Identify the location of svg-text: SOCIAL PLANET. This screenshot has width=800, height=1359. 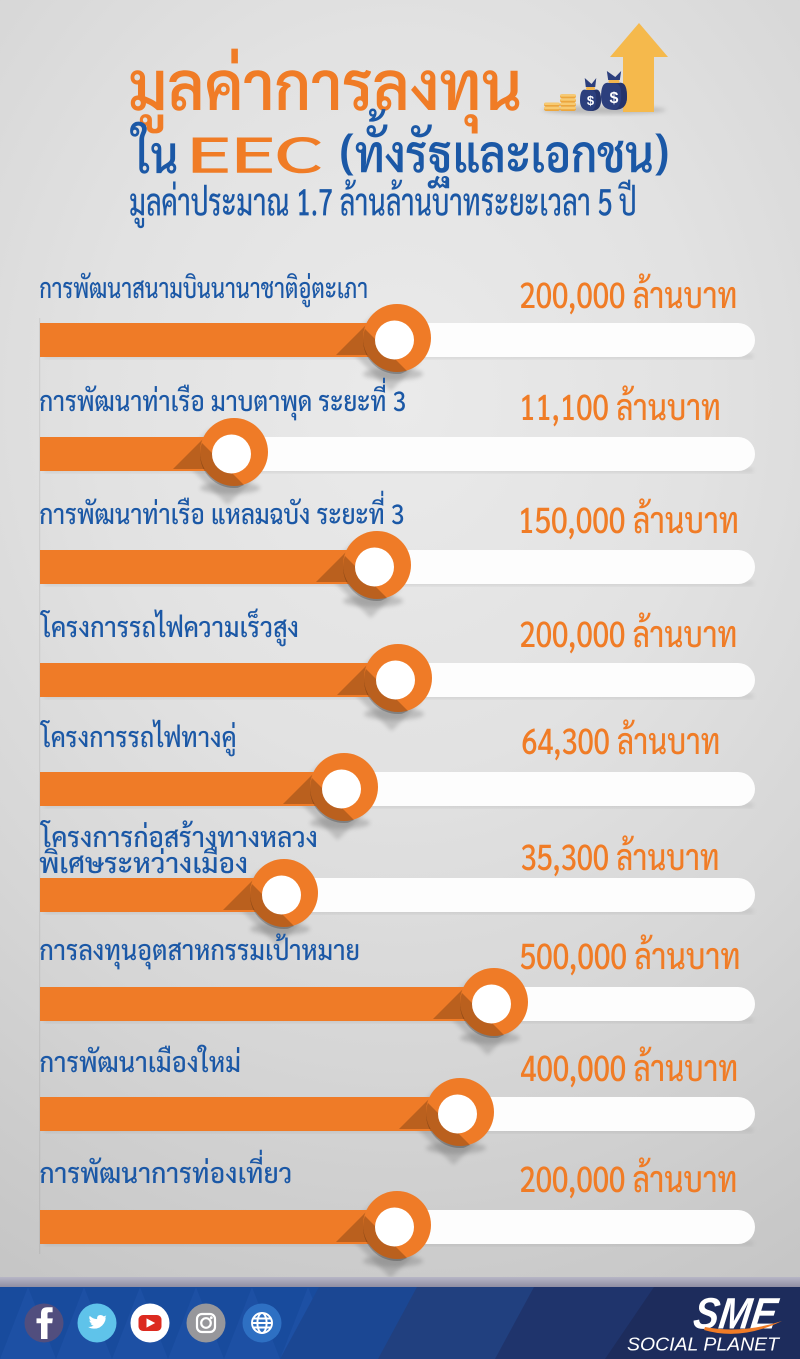
(704, 1344).